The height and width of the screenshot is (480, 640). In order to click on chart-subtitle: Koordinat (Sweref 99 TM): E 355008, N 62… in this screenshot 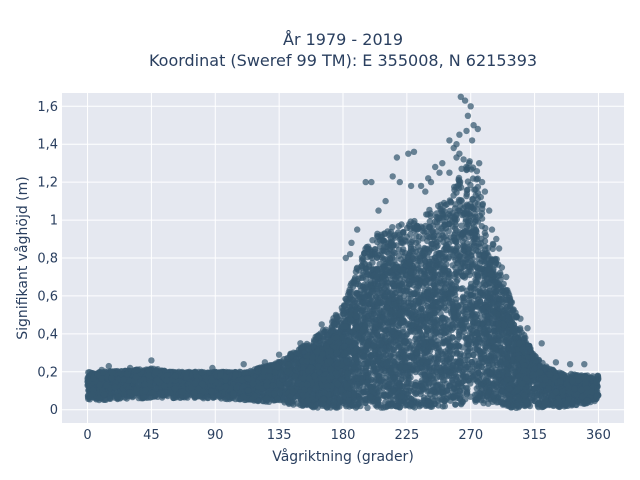, I will do `click(343, 60)`.